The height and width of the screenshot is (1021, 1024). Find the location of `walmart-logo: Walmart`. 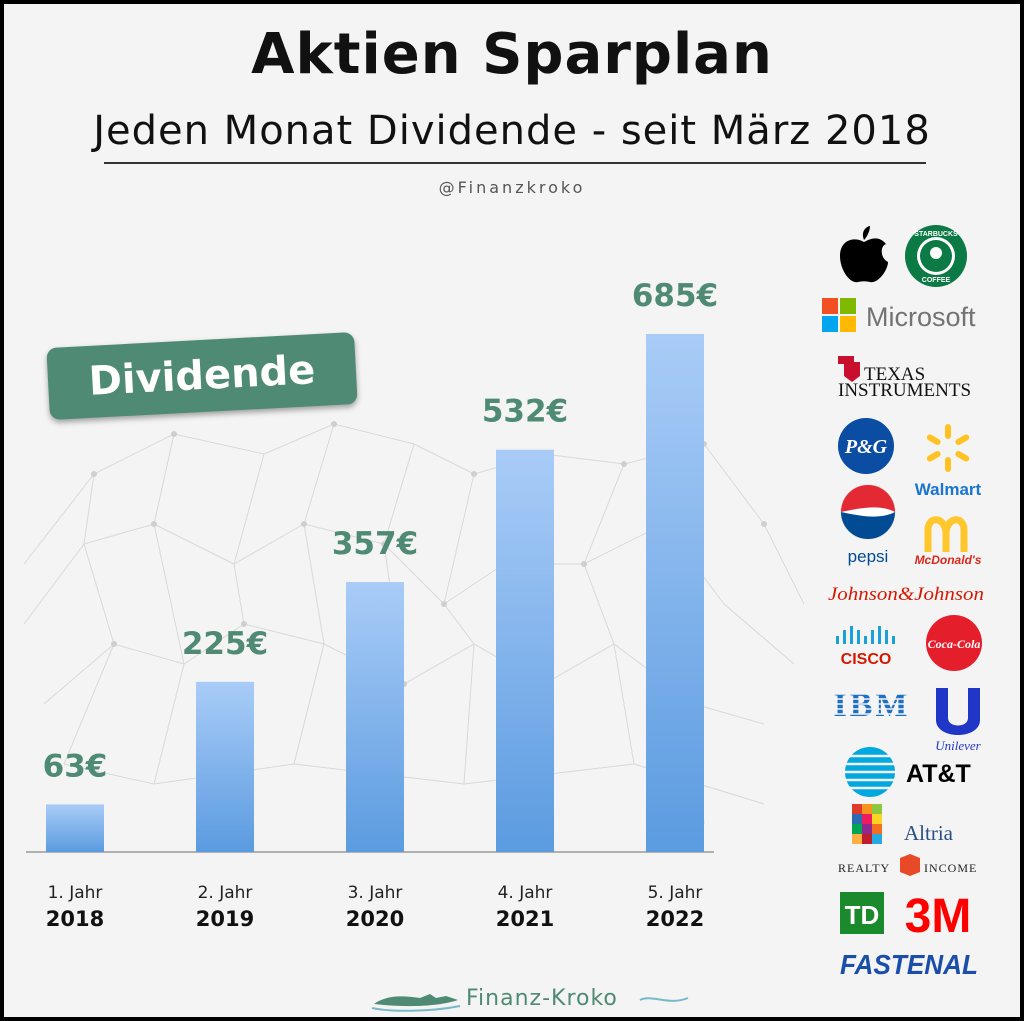

walmart-logo: Walmart is located at coordinates (948, 461).